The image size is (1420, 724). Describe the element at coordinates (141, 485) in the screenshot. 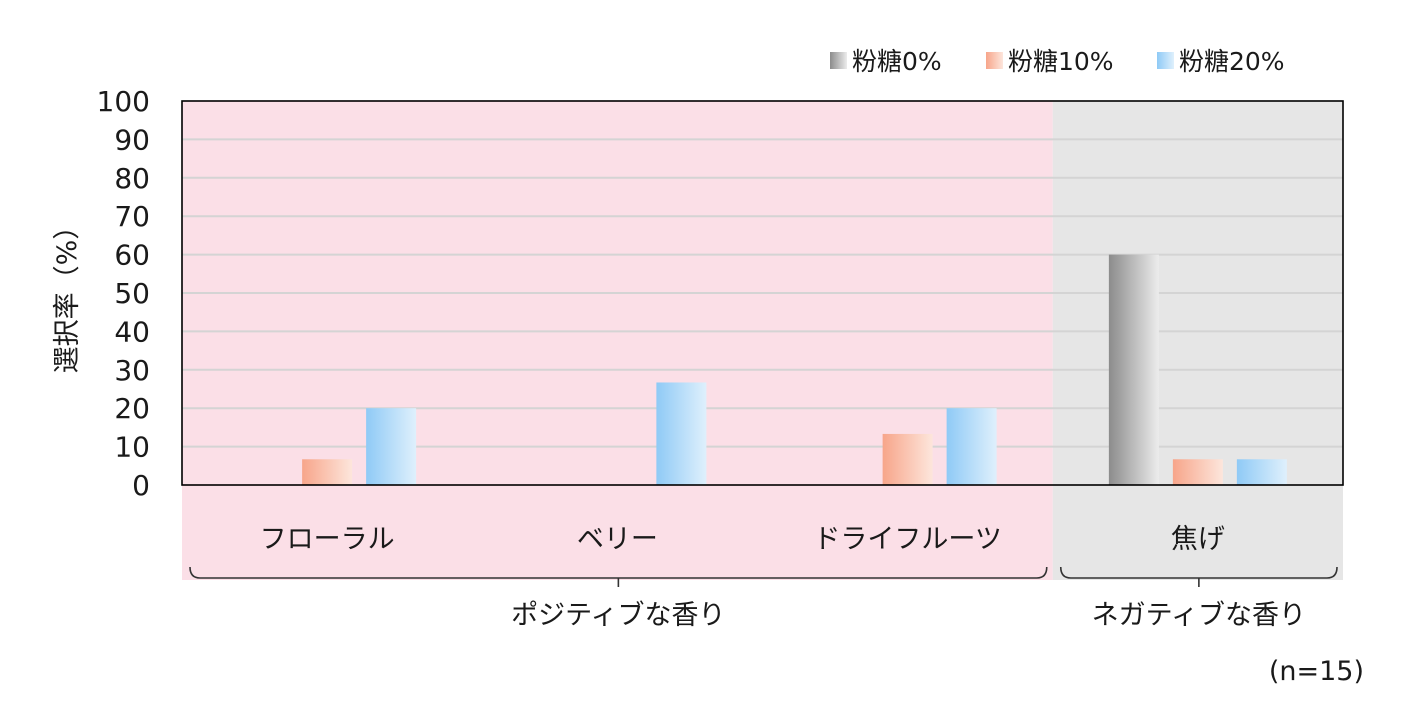

I see `y-tick-label: 0` at that location.